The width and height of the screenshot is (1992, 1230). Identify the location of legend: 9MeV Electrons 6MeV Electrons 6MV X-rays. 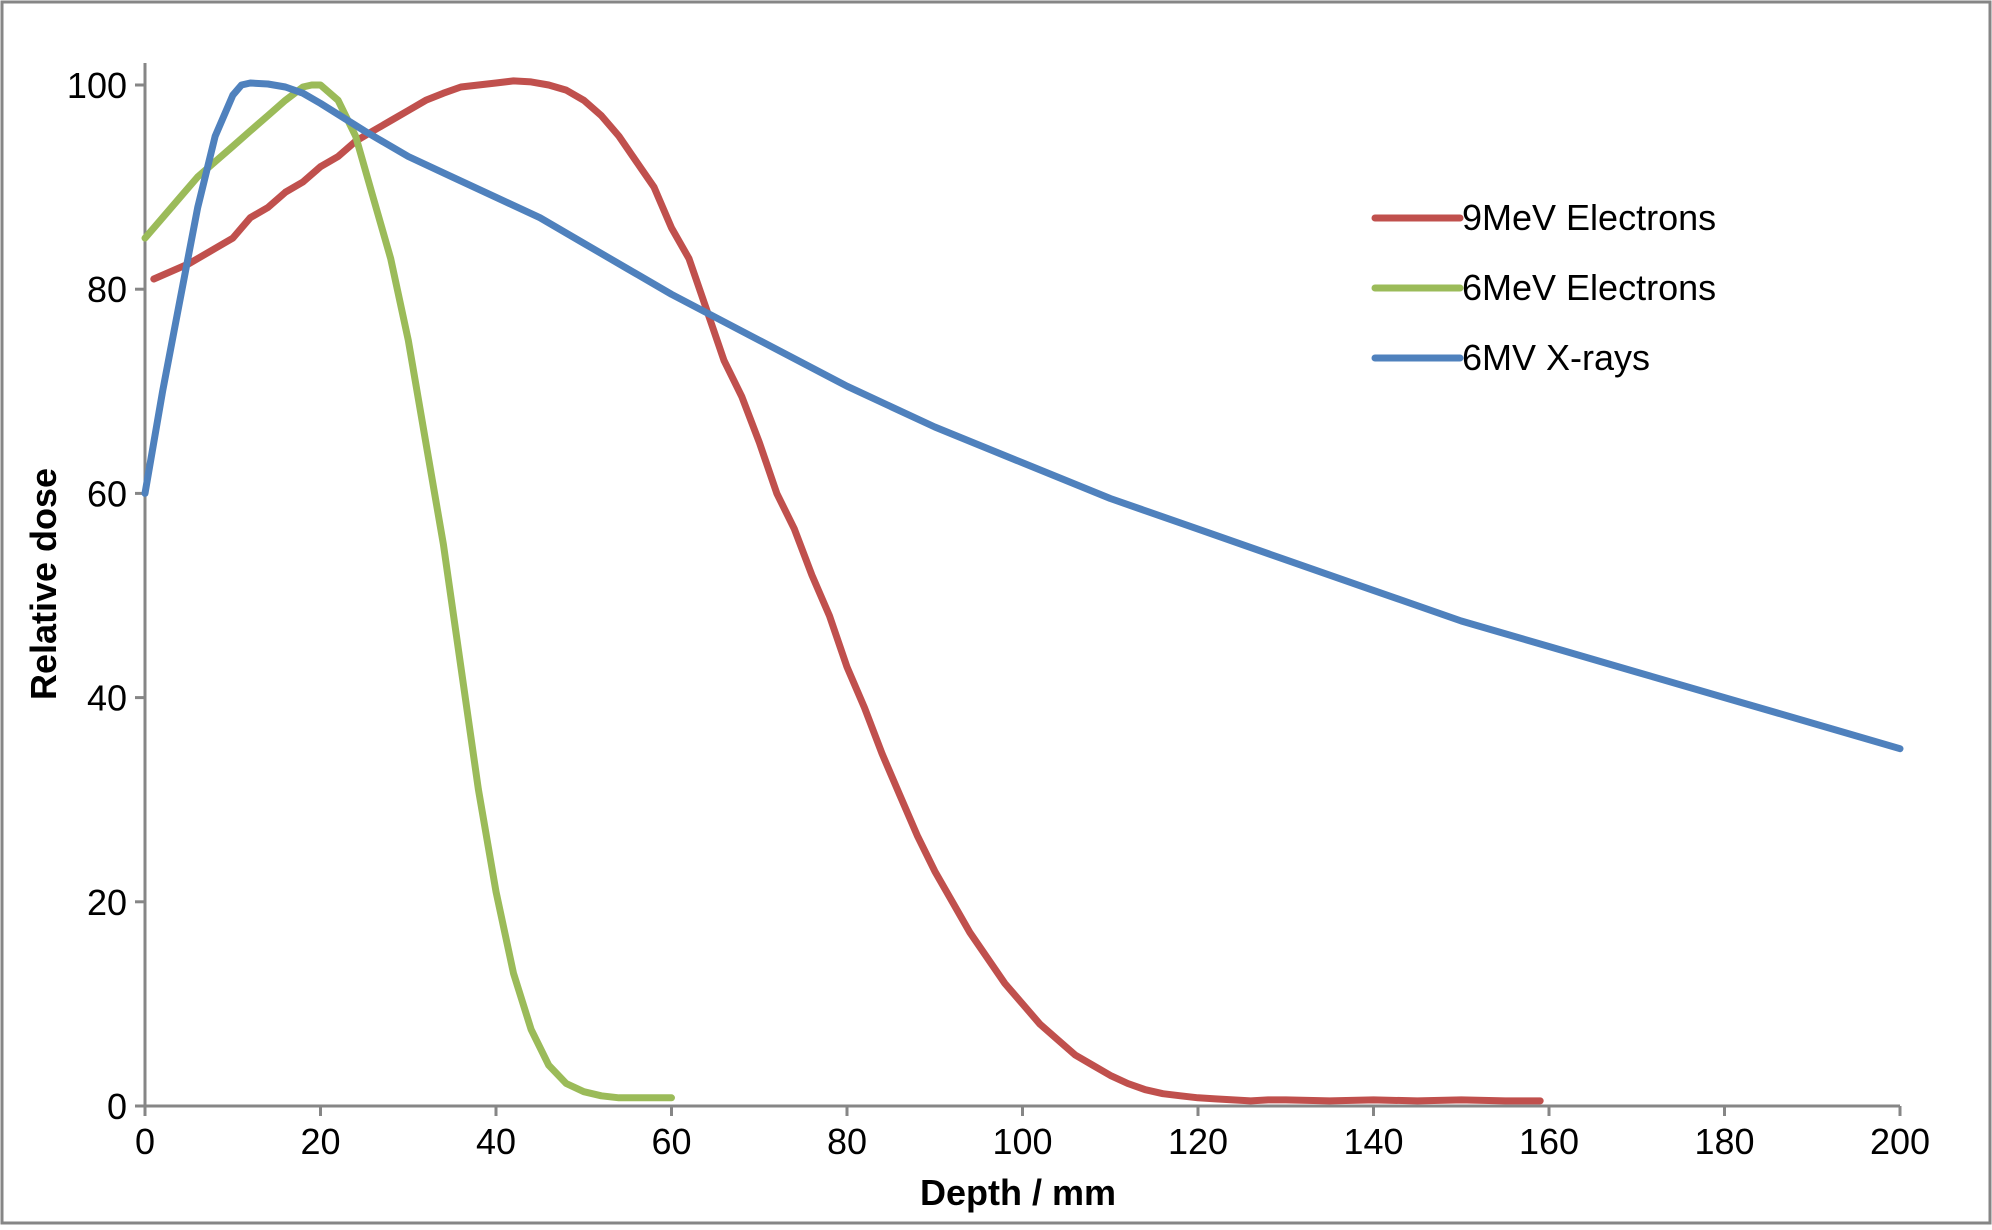
(1543, 287).